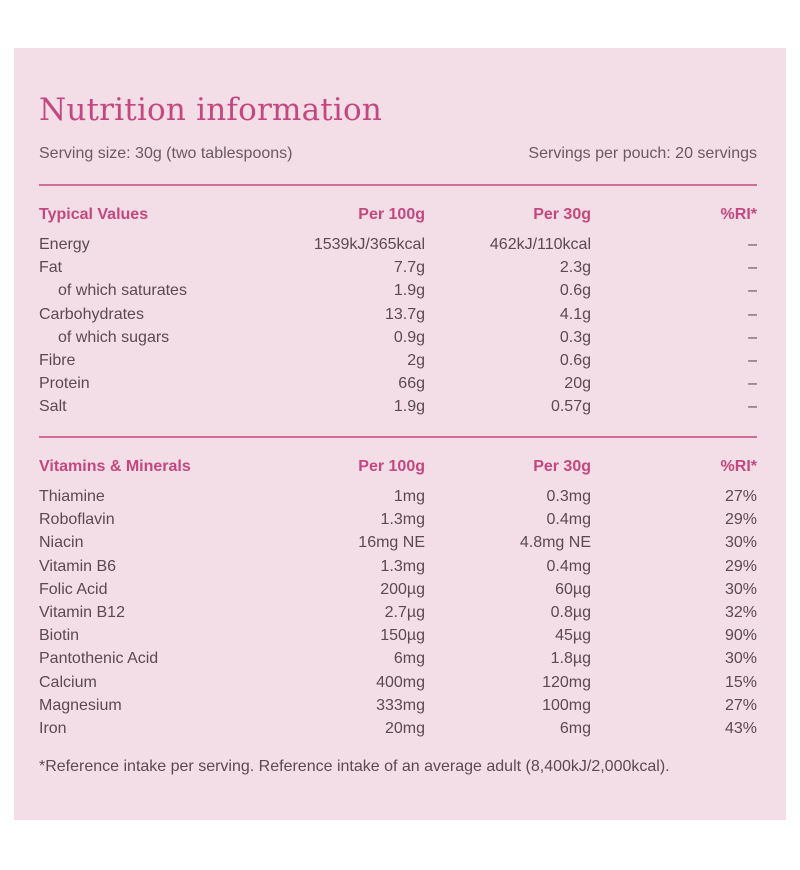 Image resolution: width=800 pixels, height=870 pixels. I want to click on table-row: Fat 7.7g 2.3g –, so click(398, 267).